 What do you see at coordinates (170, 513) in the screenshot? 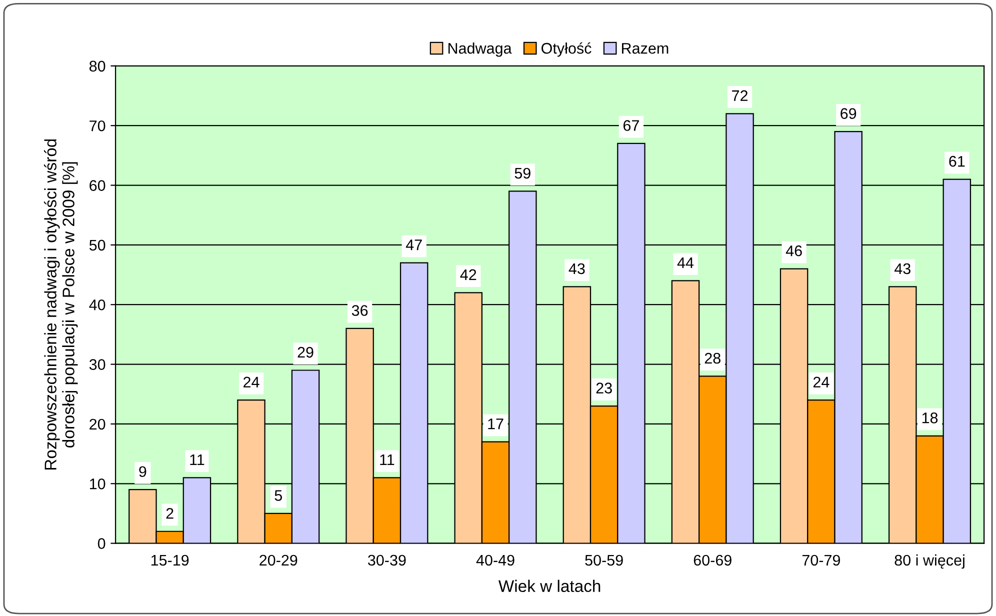
I see `data-label: 2` at bounding box center [170, 513].